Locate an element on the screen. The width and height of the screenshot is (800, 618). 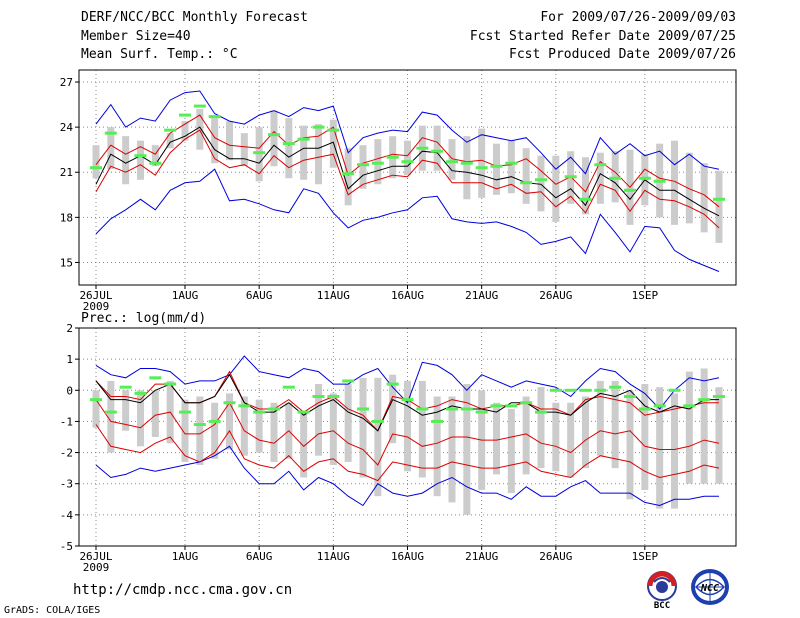
y-tick-label: 24 is located at coordinates (67, 127).